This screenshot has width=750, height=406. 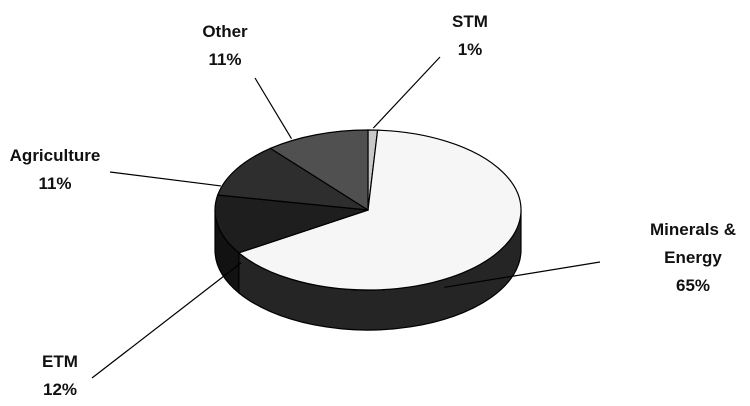 I want to click on category-name: STM, so click(x=470, y=21).